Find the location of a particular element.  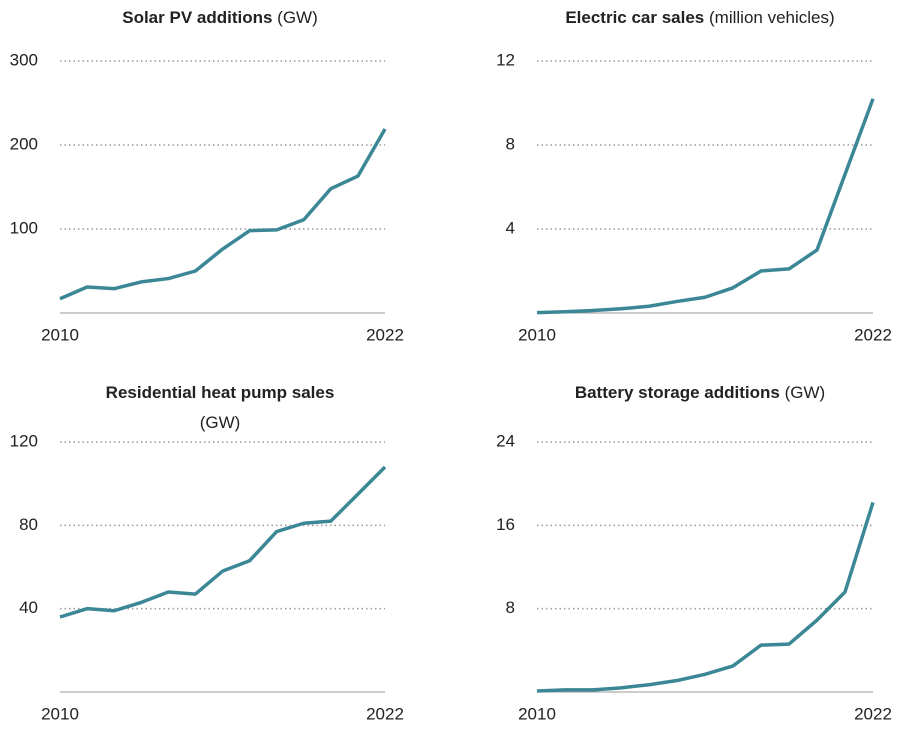

y-tick-label: 40 is located at coordinates (28, 607).